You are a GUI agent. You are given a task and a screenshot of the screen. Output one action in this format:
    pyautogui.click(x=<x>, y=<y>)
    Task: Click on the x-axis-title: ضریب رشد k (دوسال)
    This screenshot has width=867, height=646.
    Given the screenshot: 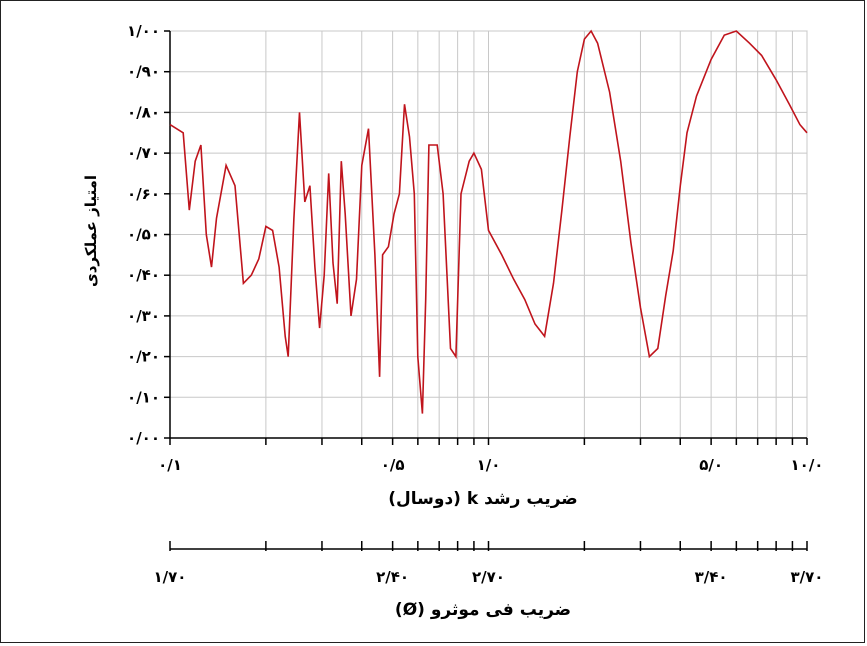 What is the action you would take?
    pyautogui.click(x=482, y=499)
    